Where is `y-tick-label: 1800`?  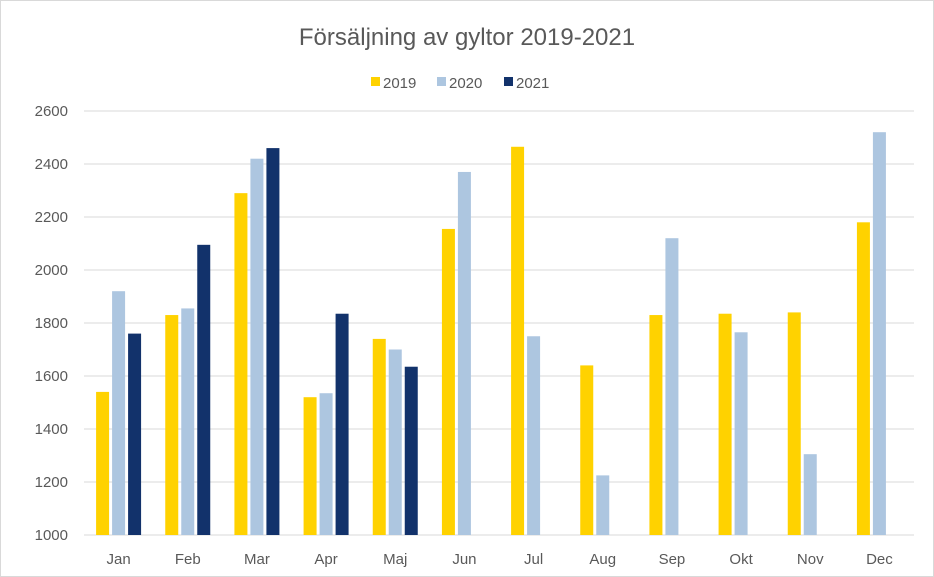 y-tick-label: 1800 is located at coordinates (51, 323).